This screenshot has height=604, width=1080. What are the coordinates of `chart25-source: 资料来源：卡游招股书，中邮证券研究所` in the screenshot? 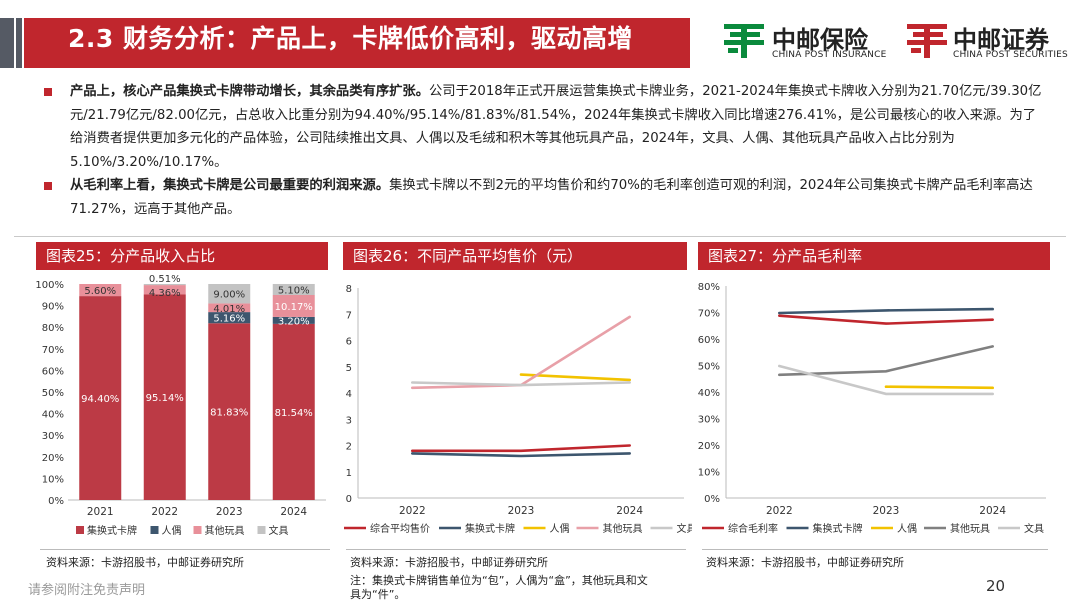 It's located at (145, 562).